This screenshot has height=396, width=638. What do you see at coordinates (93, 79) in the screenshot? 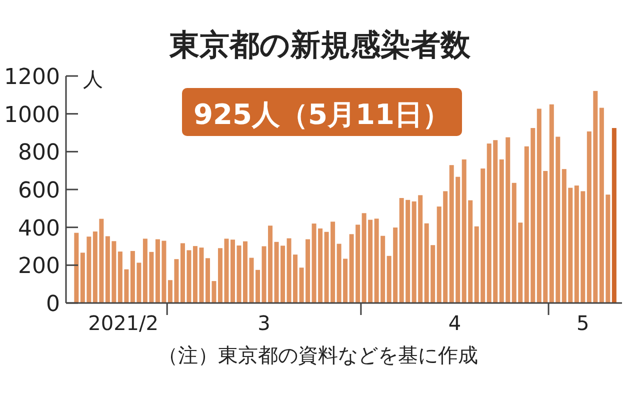
I see `y-axis-title: 人` at bounding box center [93, 79].